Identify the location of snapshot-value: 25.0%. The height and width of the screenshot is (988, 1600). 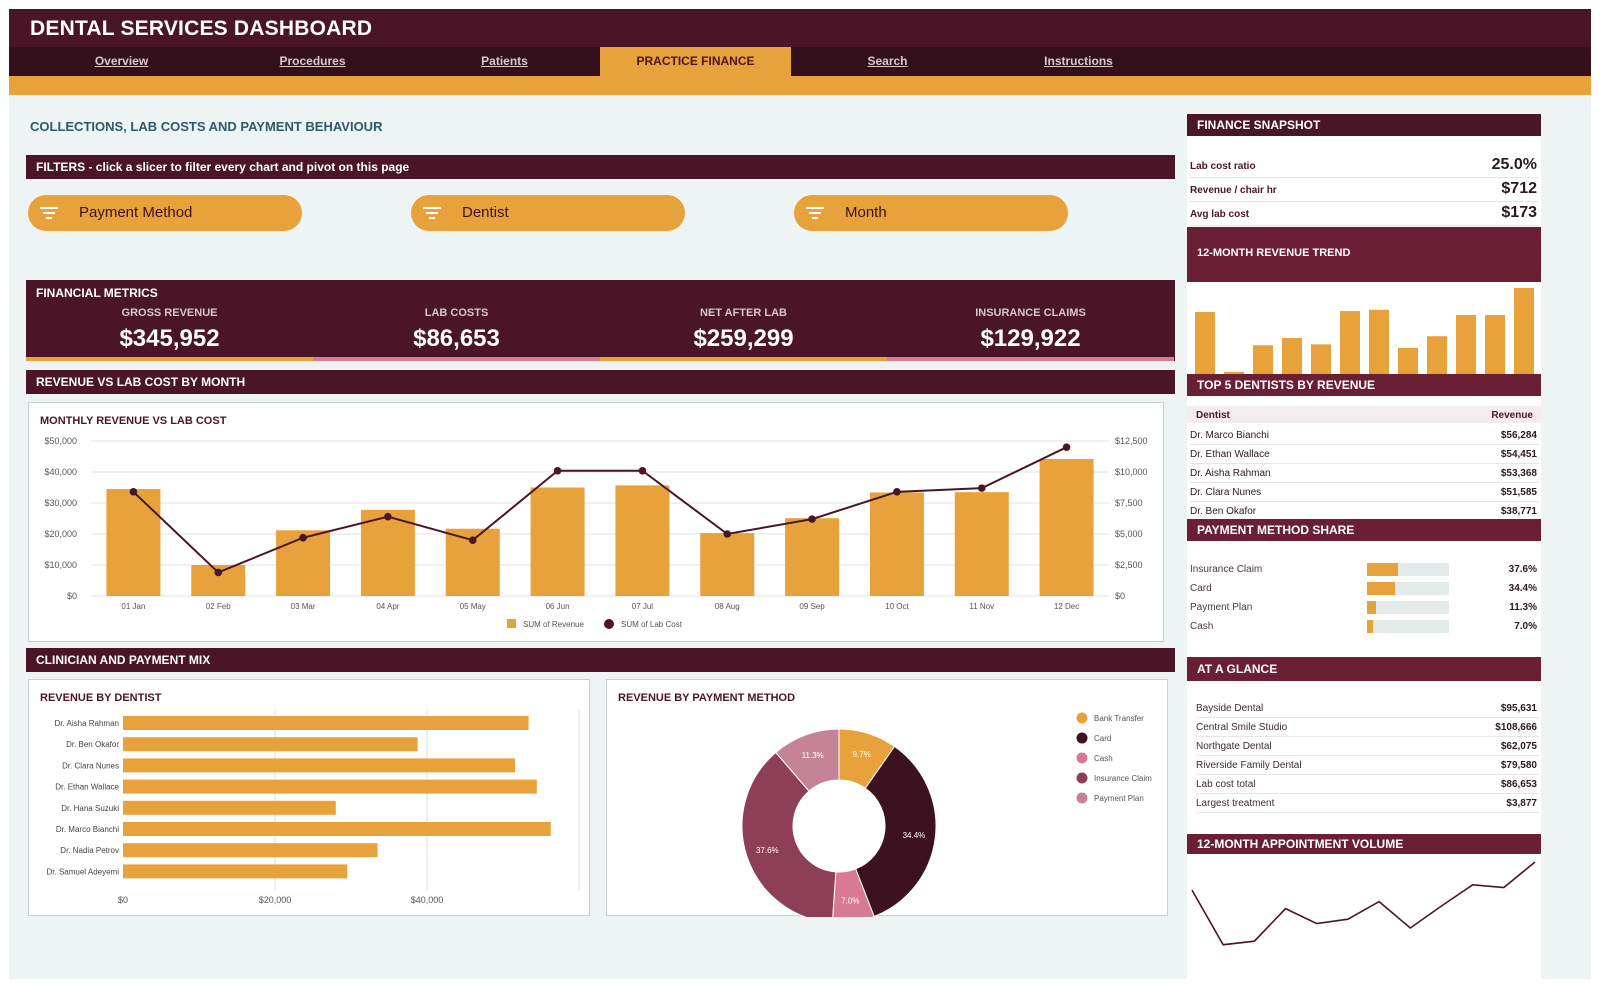
(1514, 164).